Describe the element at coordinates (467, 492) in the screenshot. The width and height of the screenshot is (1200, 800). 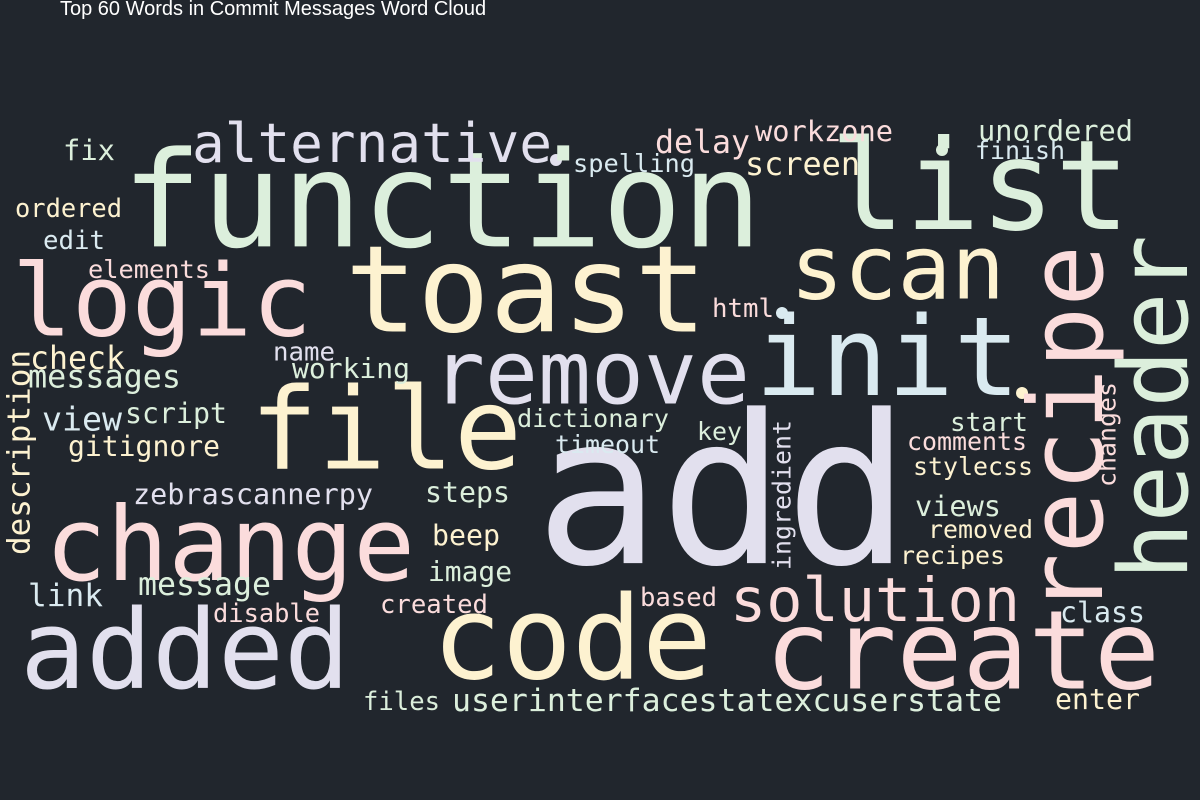
I see `word-steps: steps` at that location.